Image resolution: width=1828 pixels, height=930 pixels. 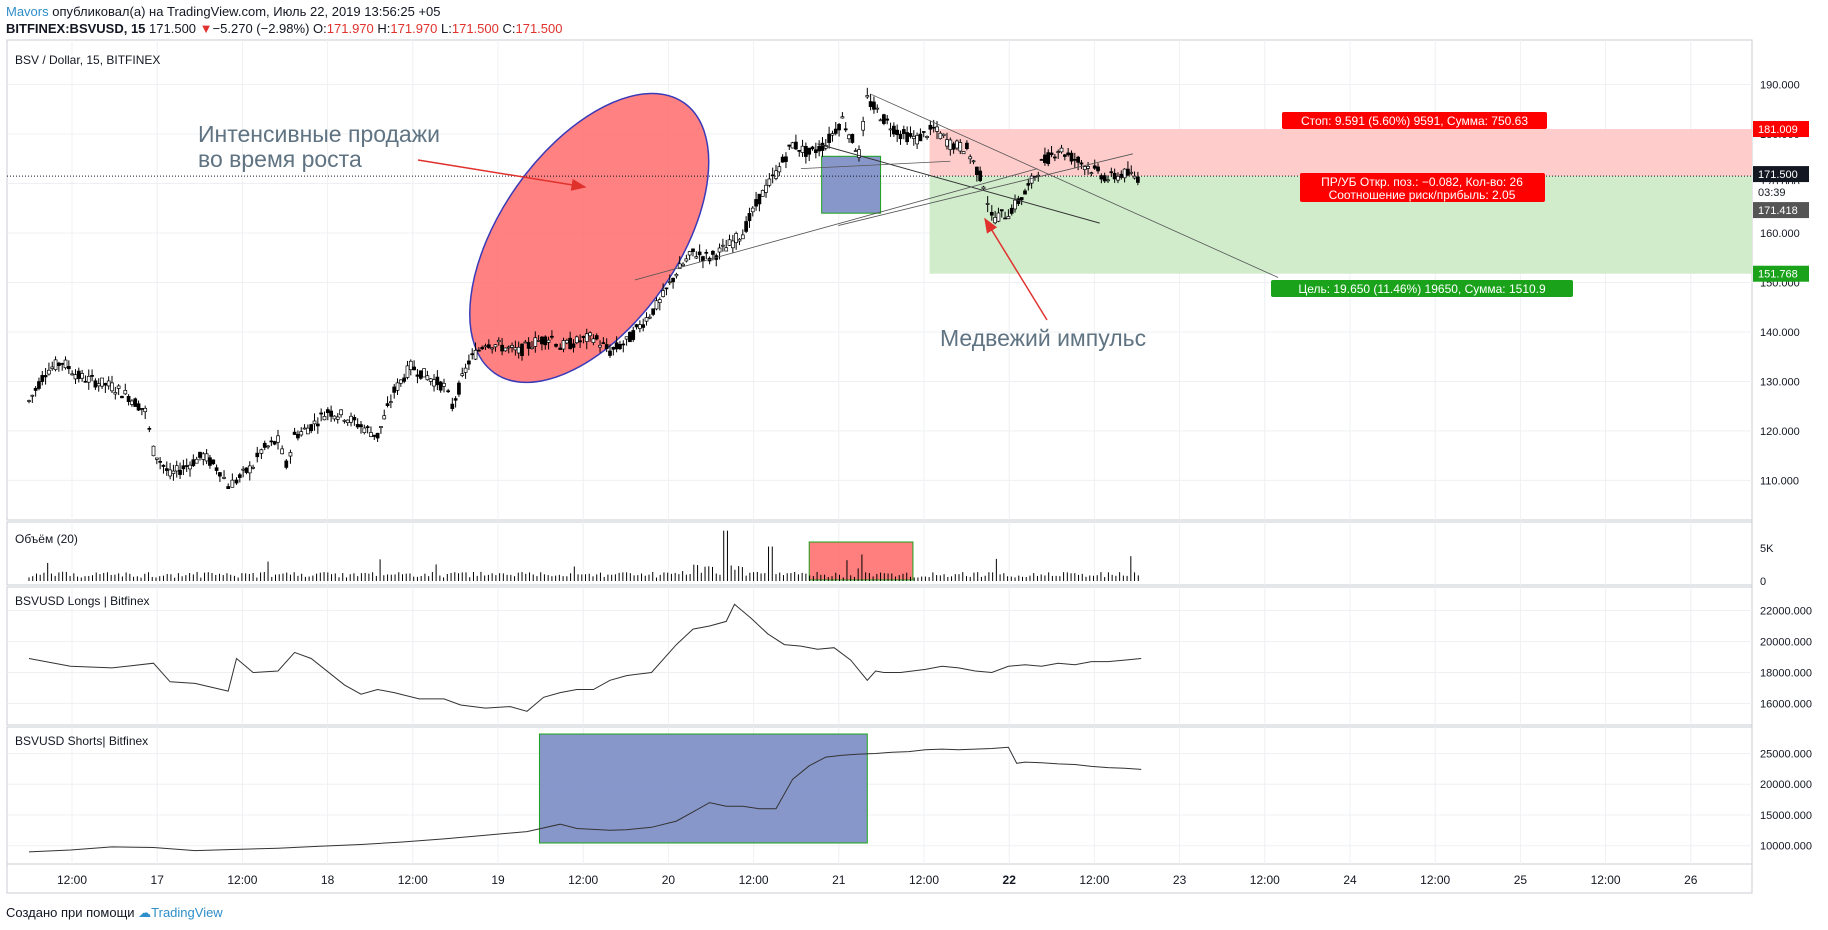 I want to click on target-label-bg, so click(x=1422, y=288).